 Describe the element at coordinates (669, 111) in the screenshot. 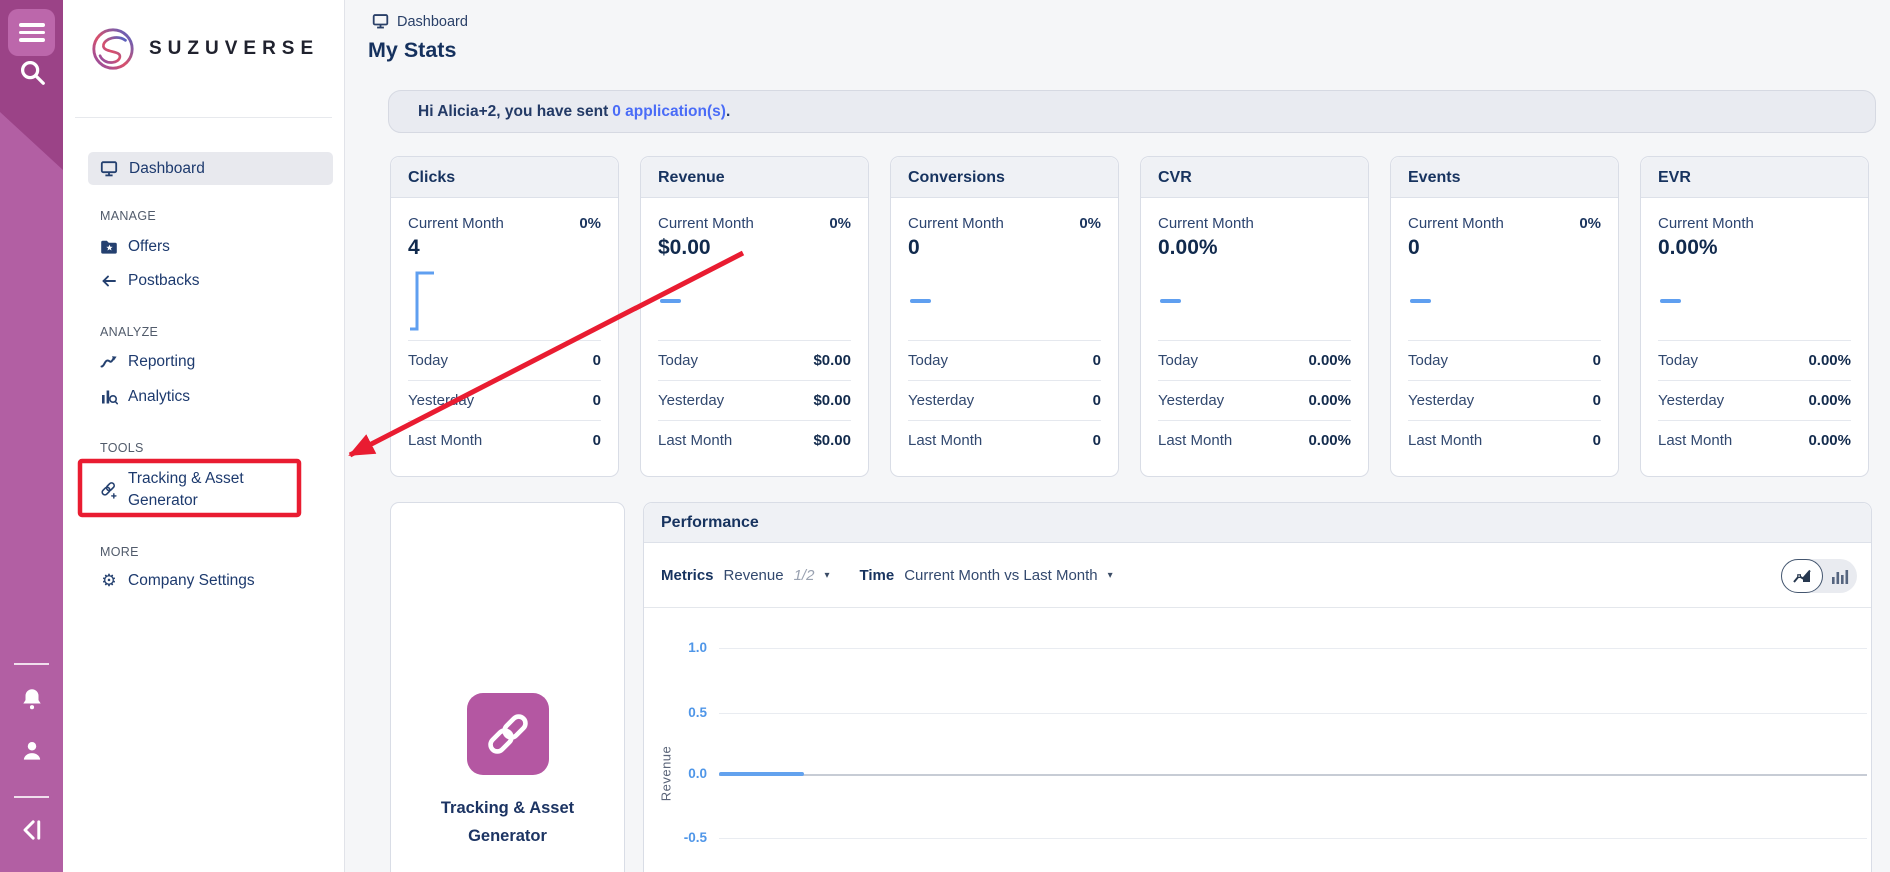

I see `applications-link: 0 application(s)` at that location.